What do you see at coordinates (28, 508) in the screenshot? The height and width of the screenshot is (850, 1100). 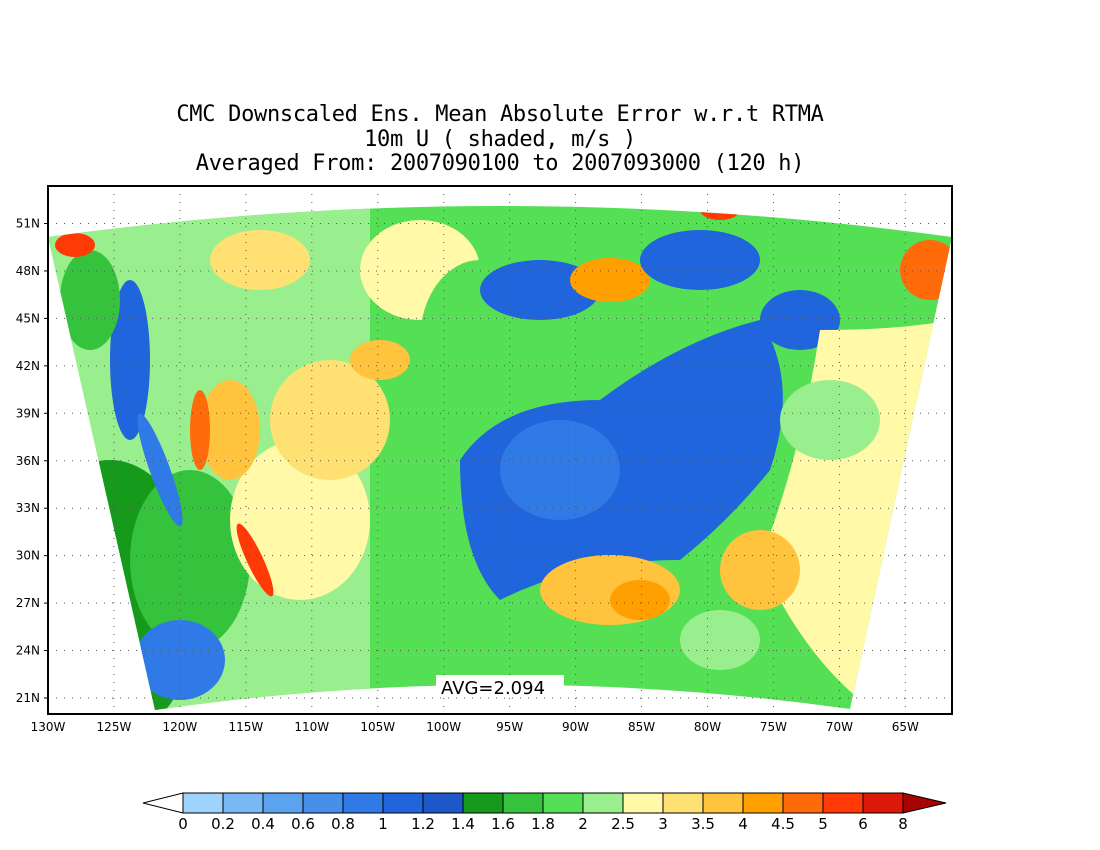 I see `lat-label: 33N` at bounding box center [28, 508].